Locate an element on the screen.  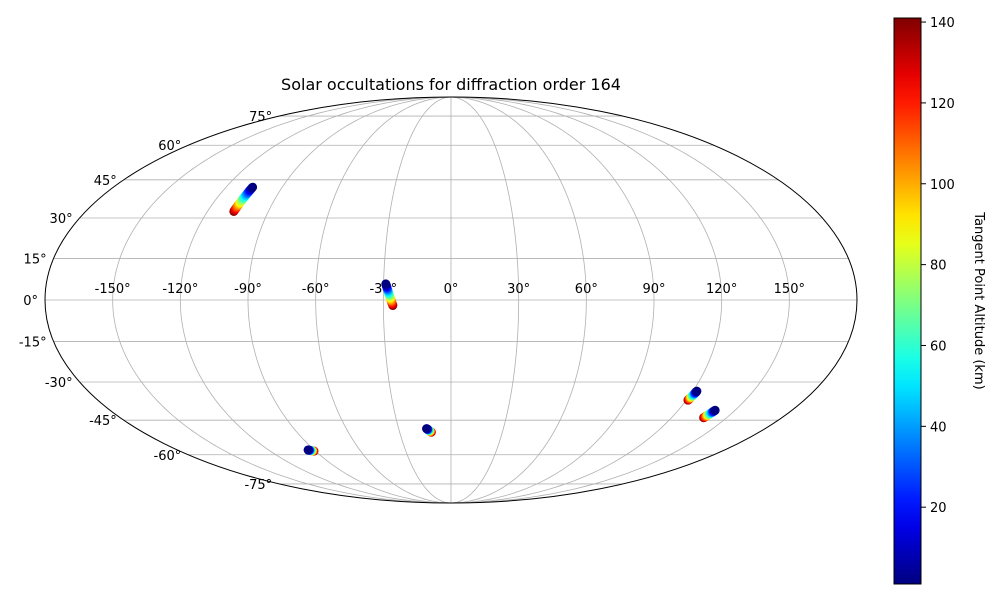
colorbar-tick-label: 140 is located at coordinates (942, 23).